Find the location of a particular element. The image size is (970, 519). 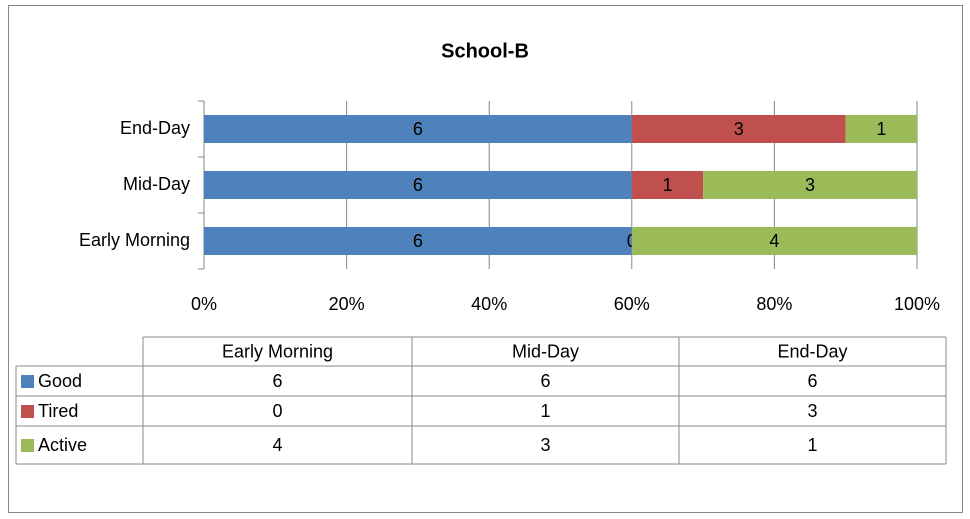

x-tick-label: 60% is located at coordinates (632, 304).